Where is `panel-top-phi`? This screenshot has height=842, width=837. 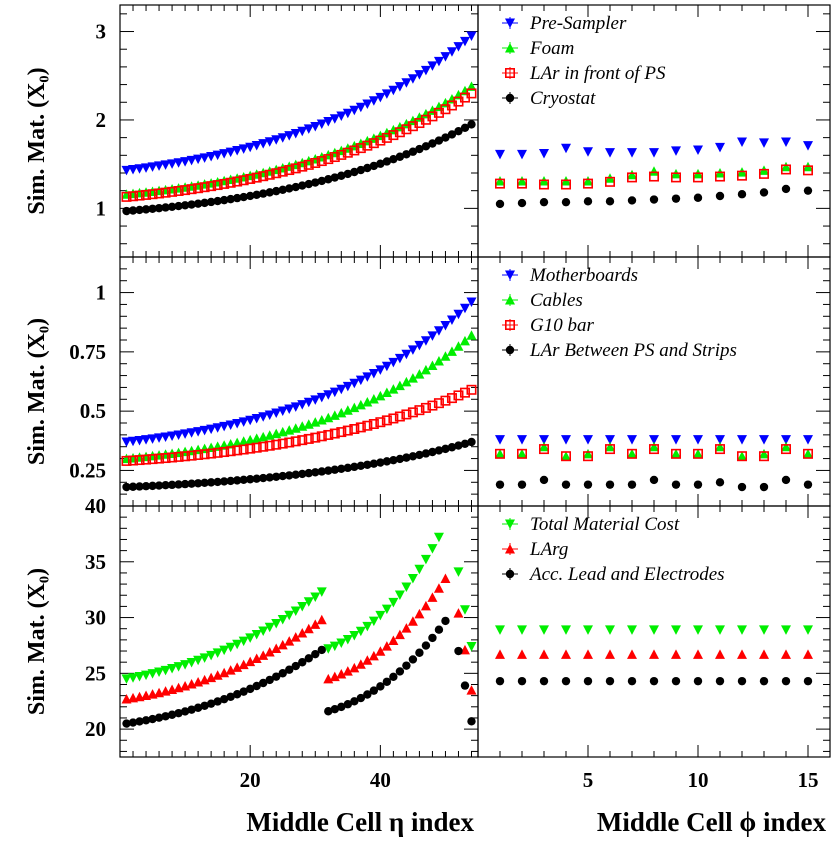
panel-top-phi is located at coordinates (654, 131).